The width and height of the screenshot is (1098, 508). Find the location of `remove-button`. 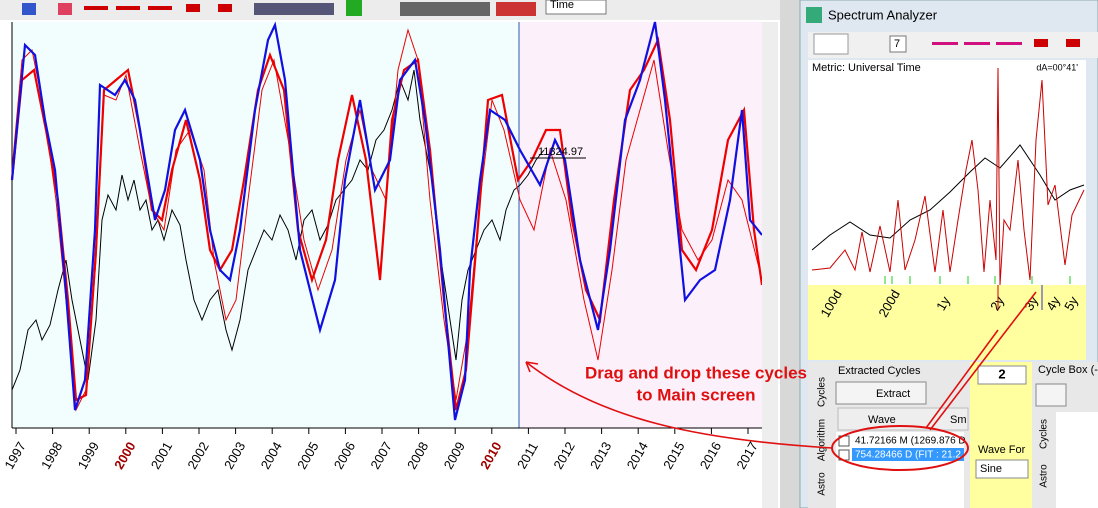

remove-button is located at coordinates (1051, 395).